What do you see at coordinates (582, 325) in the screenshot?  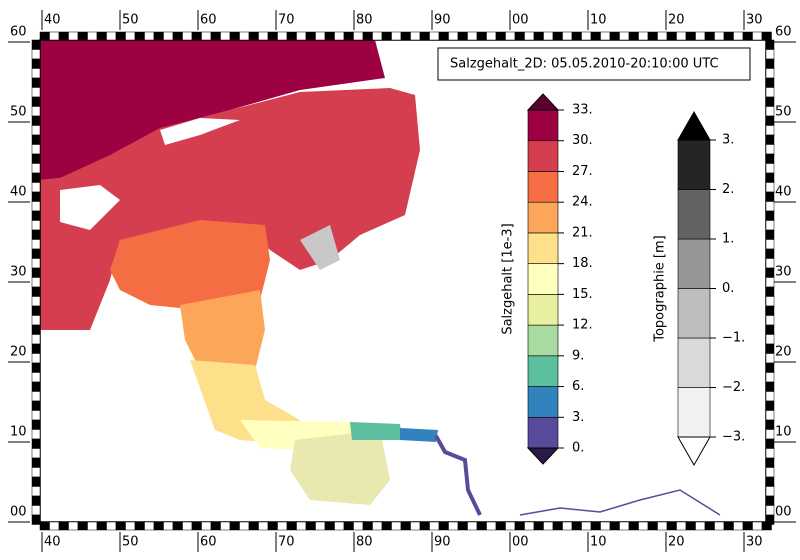 I see `colorbar-tick-label: 12.` at bounding box center [582, 325].